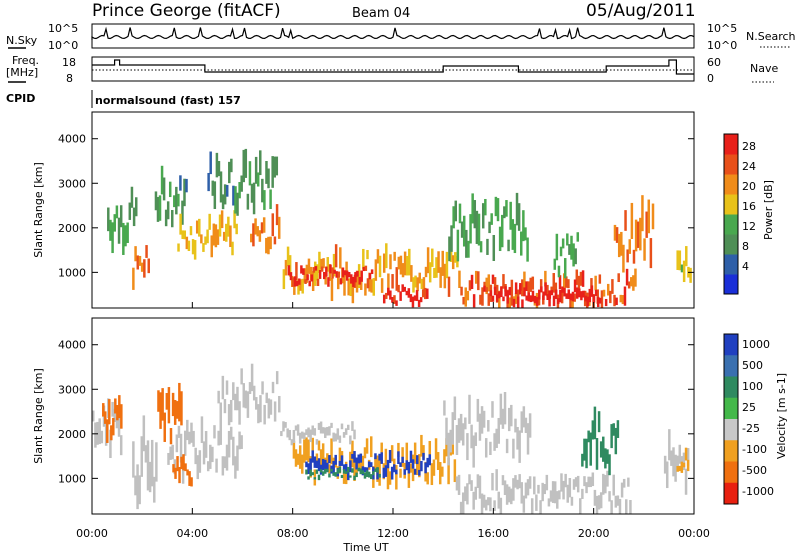  I want to click on x-axis-label: Time UT, so click(365, 547).